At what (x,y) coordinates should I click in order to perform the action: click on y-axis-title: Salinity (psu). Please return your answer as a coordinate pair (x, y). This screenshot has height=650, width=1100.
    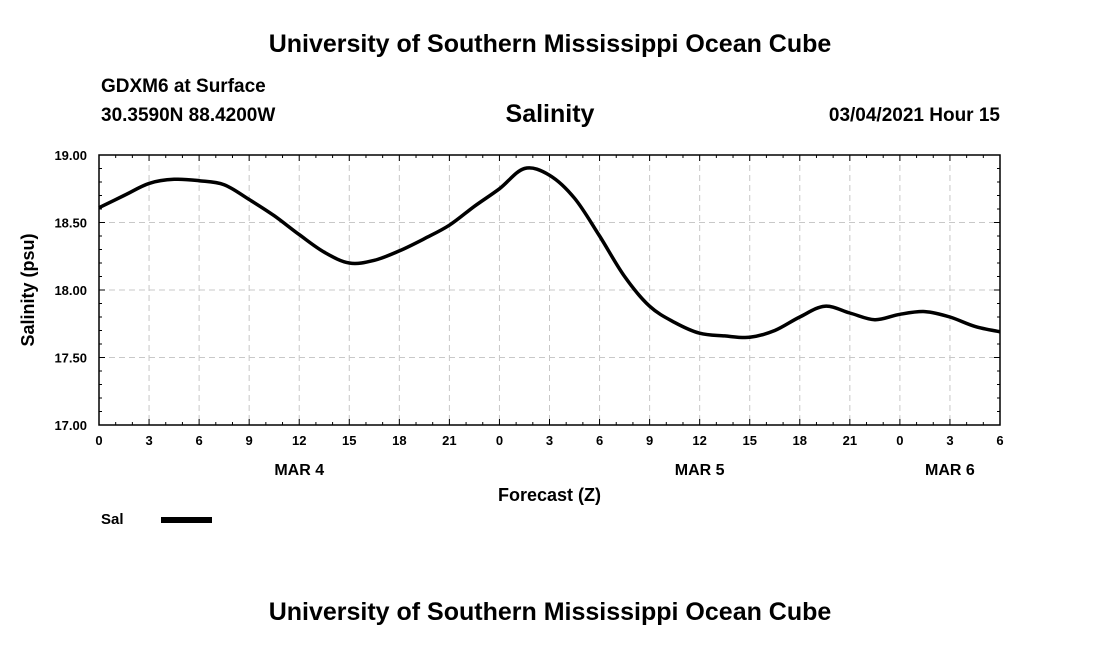
    Looking at the image, I should click on (28, 289).